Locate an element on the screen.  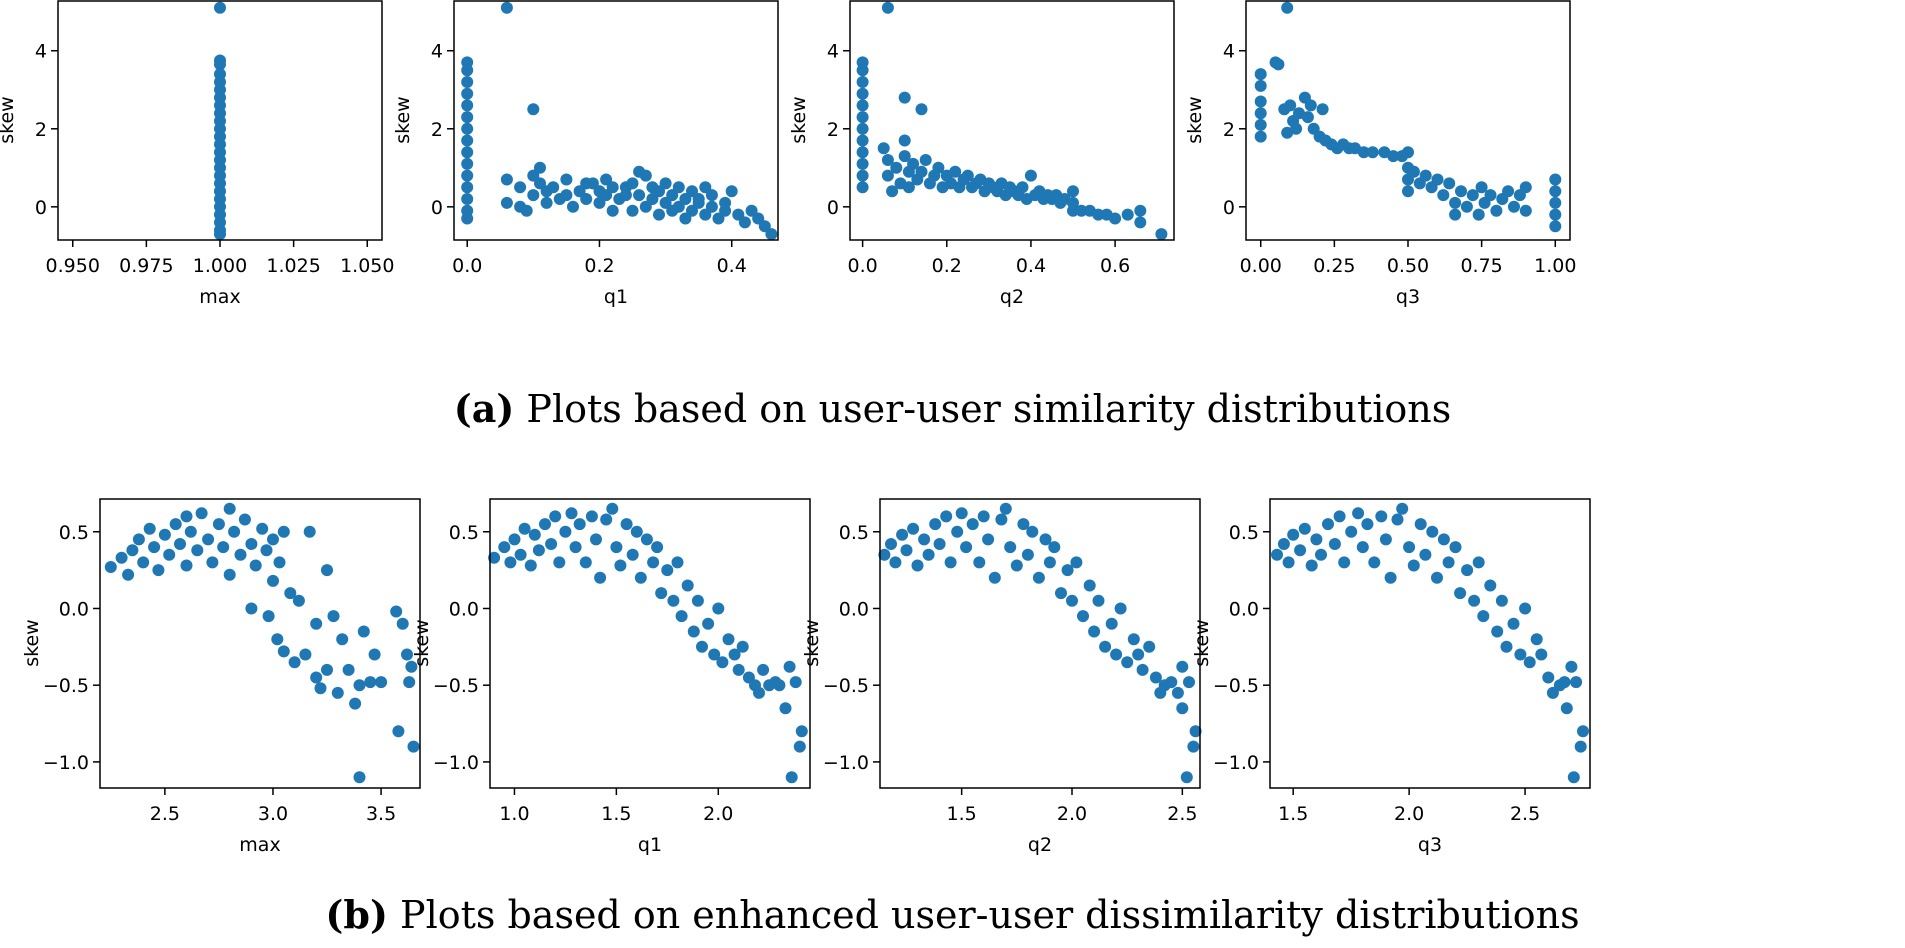
x-tick-label: 0.2 is located at coordinates (947, 266).